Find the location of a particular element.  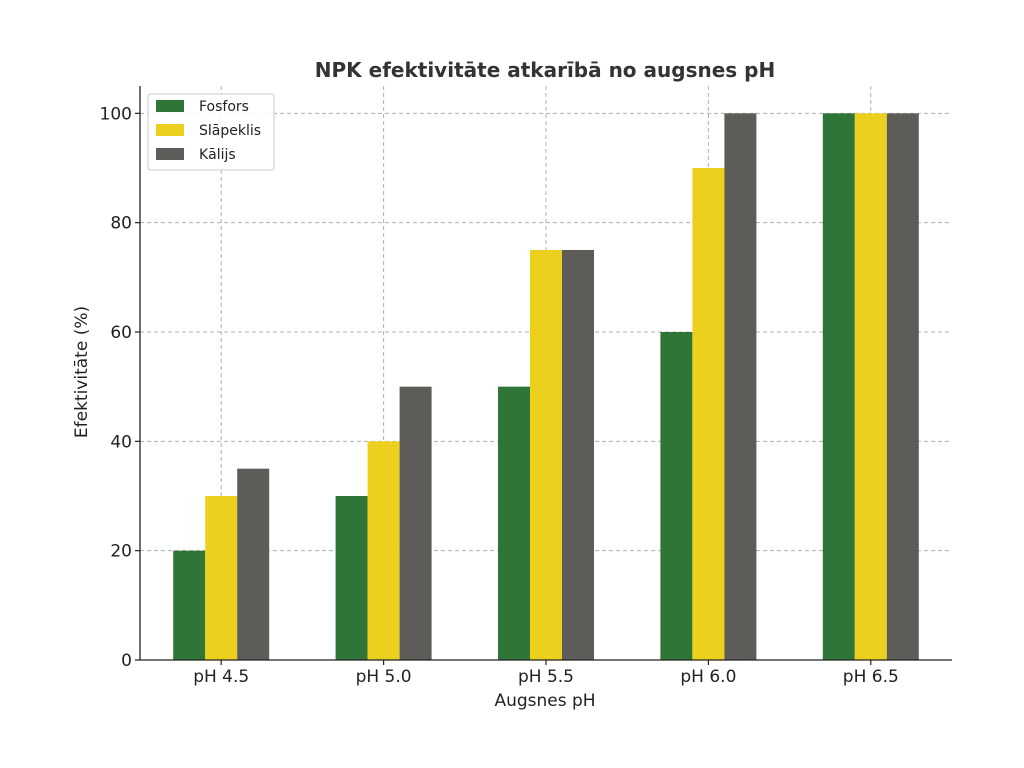

x-tick-label: pH 5.0 is located at coordinates (384, 677).